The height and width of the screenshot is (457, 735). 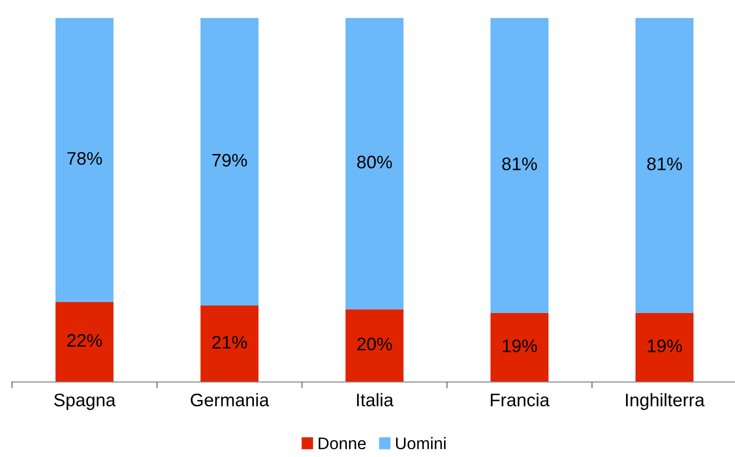 What do you see at coordinates (421, 443) in the screenshot?
I see `legend-label: Uomini` at bounding box center [421, 443].